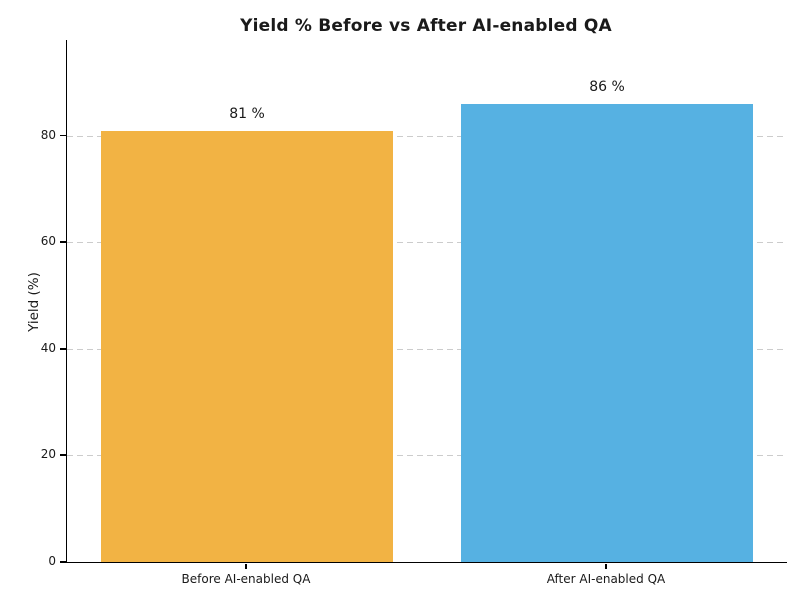  I want to click on bar-value-label: 86 %, so click(607, 87).